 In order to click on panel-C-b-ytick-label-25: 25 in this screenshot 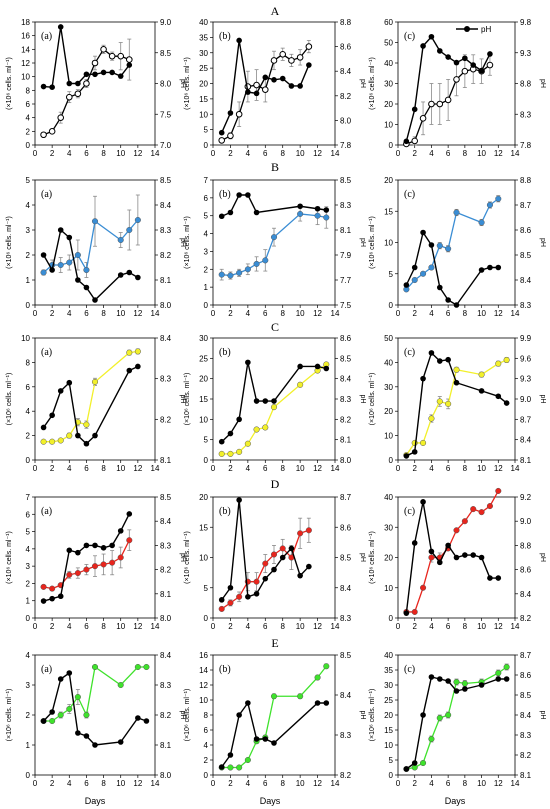, I will do `click(203, 358)`.